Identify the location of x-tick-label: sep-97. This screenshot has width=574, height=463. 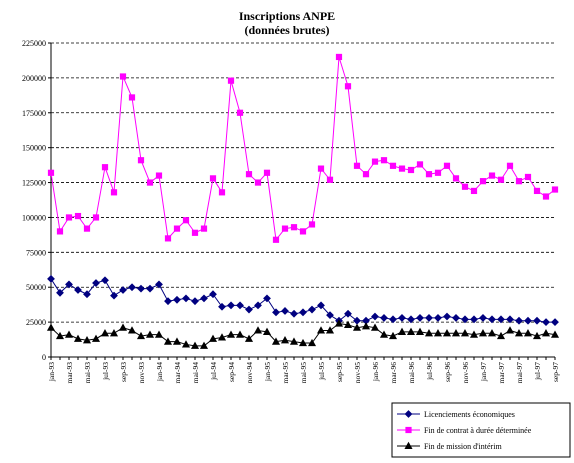
(555, 372).